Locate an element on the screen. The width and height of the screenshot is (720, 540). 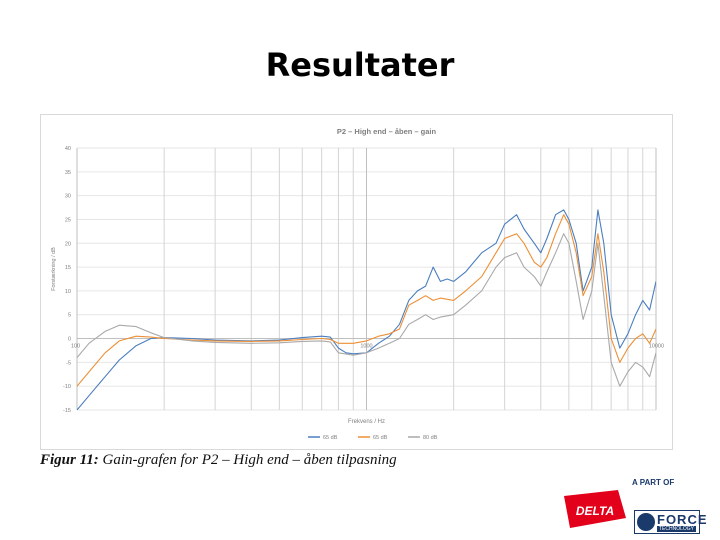
slide-title: Resultater is located at coordinates (360, 65).